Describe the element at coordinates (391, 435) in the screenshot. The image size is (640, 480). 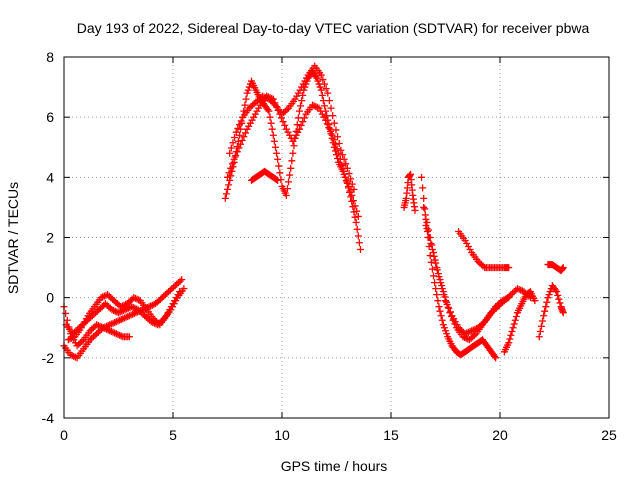
I see `x-tick-label: 15` at that location.